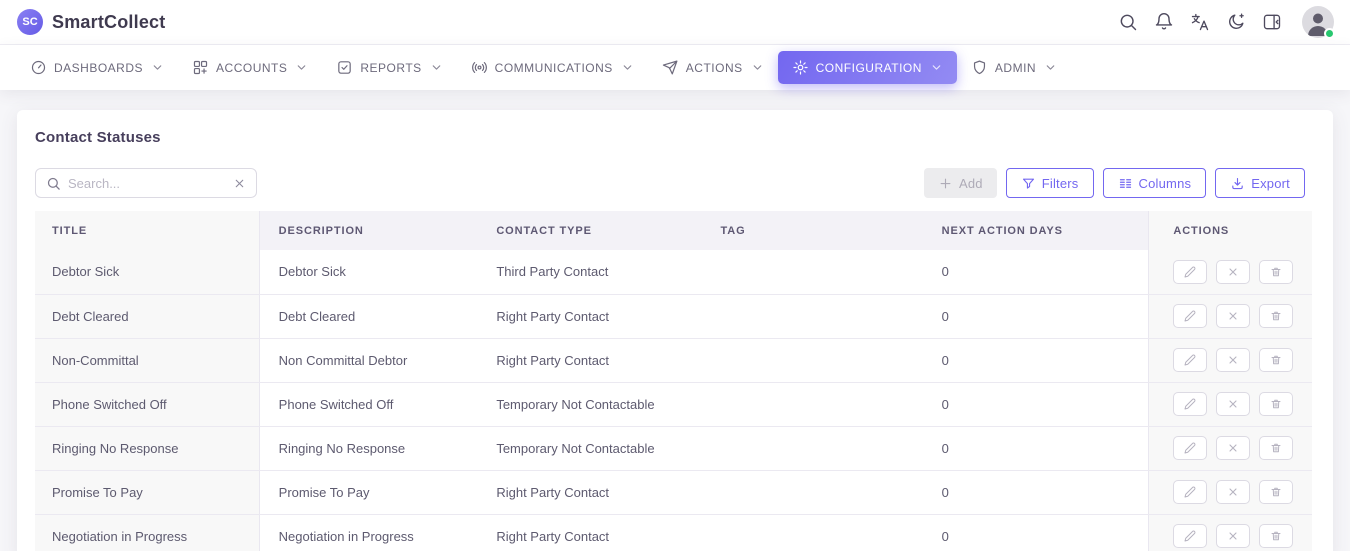 The image size is (1350, 551). Describe the element at coordinates (368, 404) in the screenshot. I see `cell-description: Phone Switched Off` at that location.